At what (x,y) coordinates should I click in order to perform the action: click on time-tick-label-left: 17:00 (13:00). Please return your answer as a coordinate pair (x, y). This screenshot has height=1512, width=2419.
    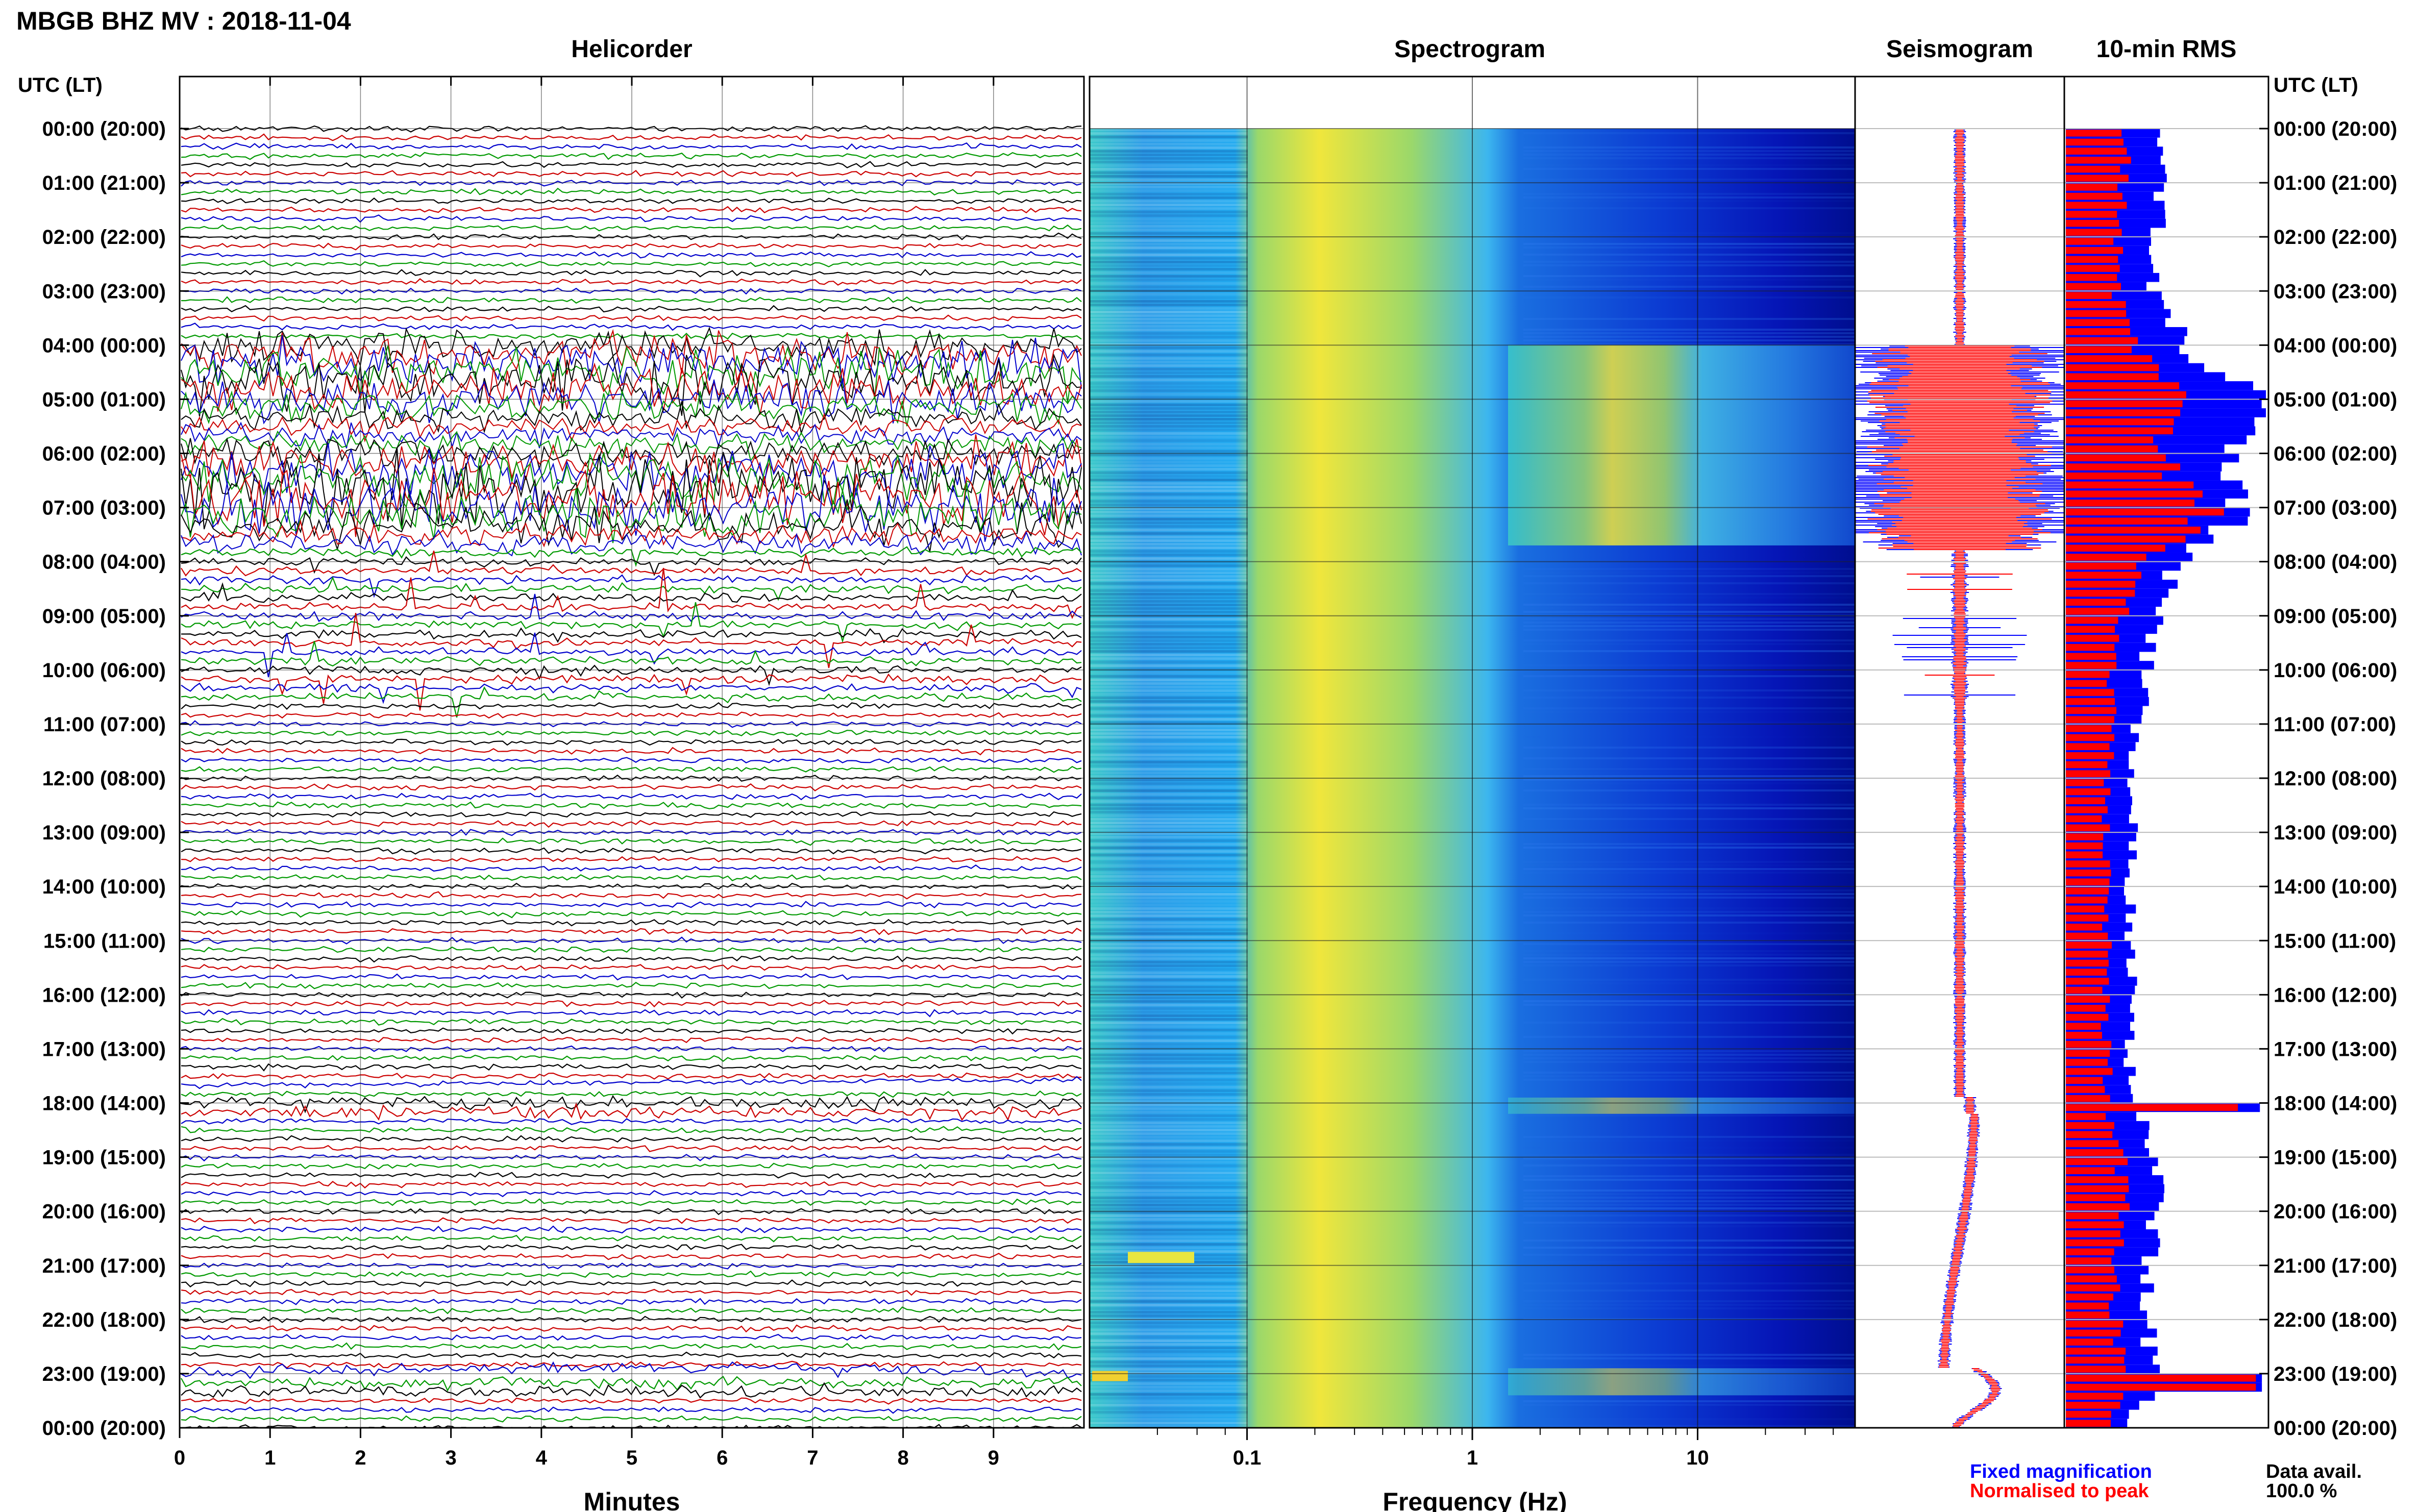
    Looking at the image, I should click on (104, 1049).